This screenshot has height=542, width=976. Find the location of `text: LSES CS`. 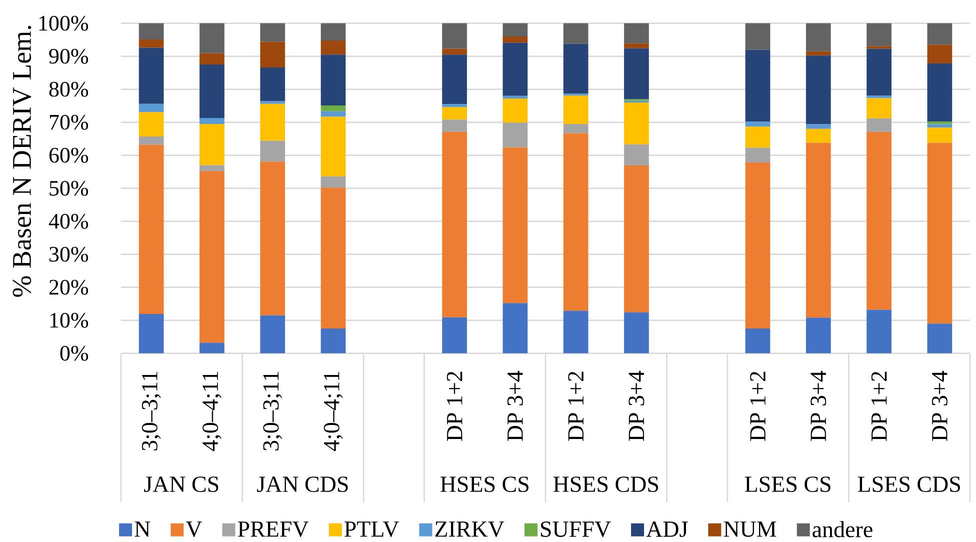

text: LSES CS is located at coordinates (787, 484).